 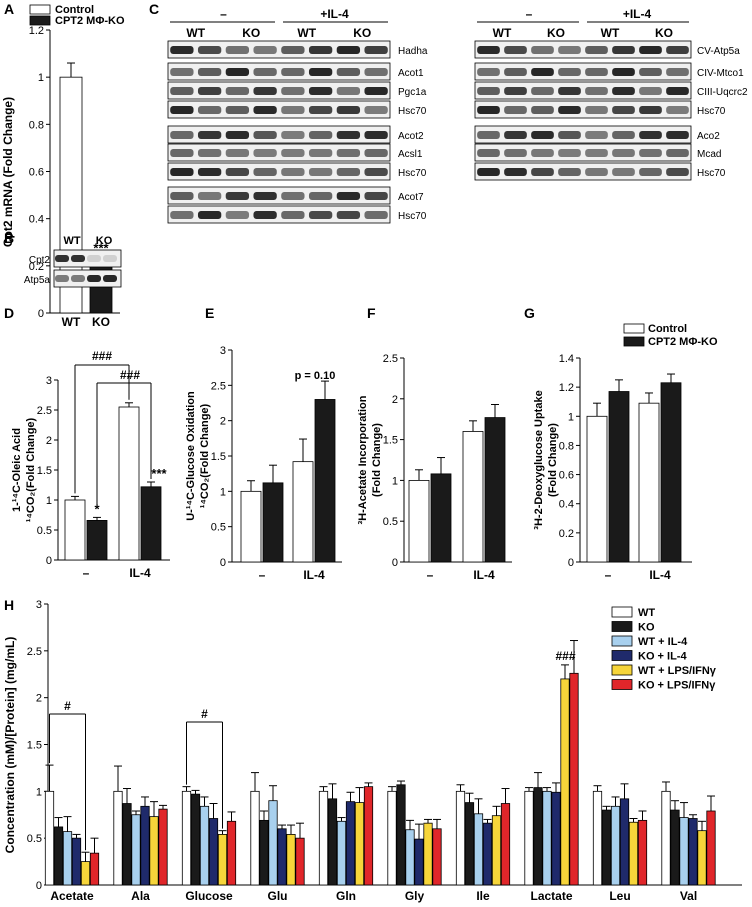 I want to click on panel-g-bar-s1-g0, so click(x=619, y=477).